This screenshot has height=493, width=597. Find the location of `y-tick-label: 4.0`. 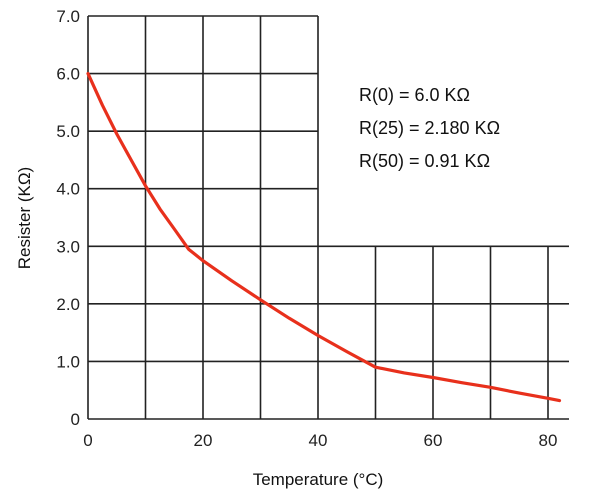

y-tick-label: 4.0 is located at coordinates (68, 189).